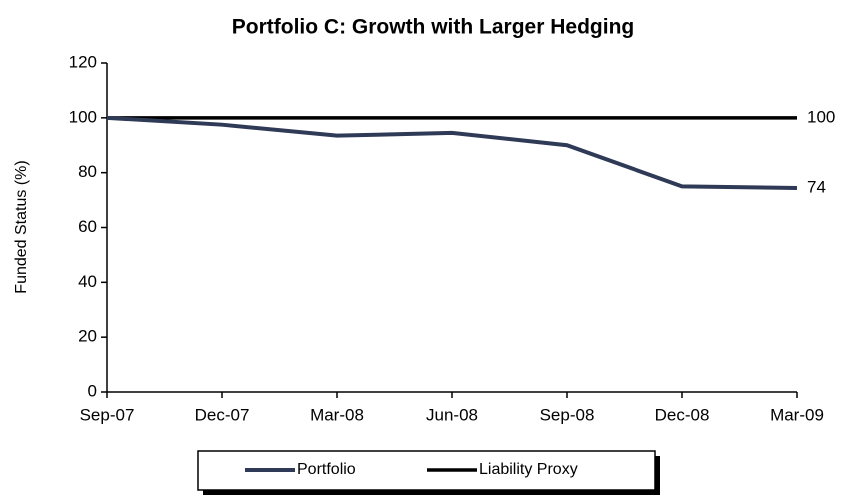 Image resolution: width=844 pixels, height=495 pixels. Describe the element at coordinates (83, 61) in the screenshot. I see `y-tick-label: 120` at that location.